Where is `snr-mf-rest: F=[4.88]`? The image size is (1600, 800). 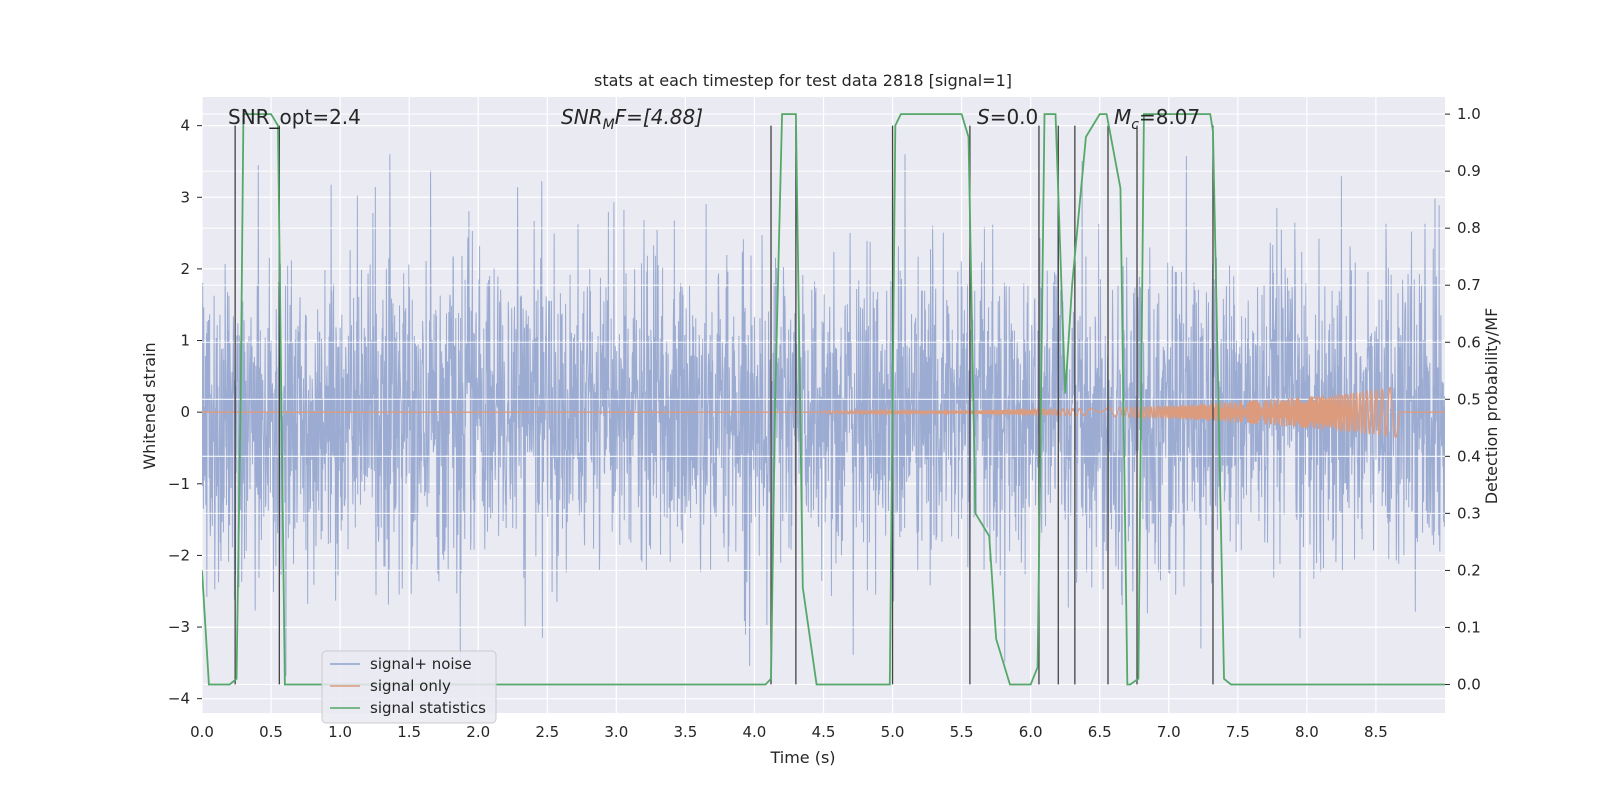 snr-mf-rest: F=[4.88] is located at coordinates (659, 117).